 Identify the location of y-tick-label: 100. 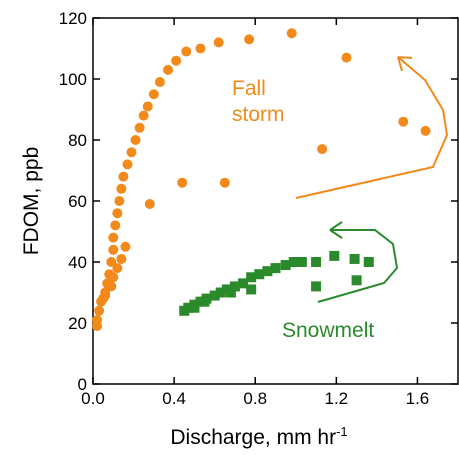
(73, 79).